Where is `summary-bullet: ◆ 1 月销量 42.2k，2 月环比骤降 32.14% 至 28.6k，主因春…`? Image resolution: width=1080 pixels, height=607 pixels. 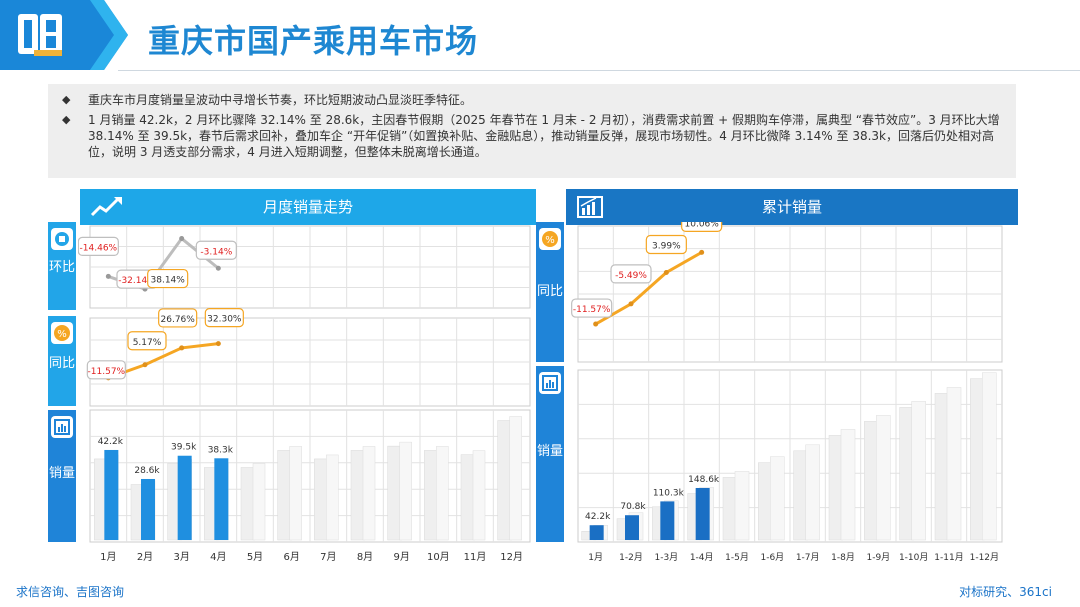 summary-bullet: ◆ 1 月销量 42.2k，2 月环比骤降 32.14% 至 28.6k，主因春… is located at coordinates (532, 136).